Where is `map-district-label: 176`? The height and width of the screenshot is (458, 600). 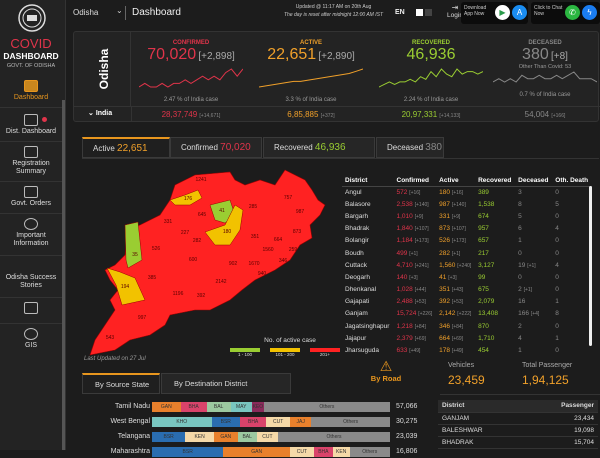 map-district-label: 176 is located at coordinates (188, 199).